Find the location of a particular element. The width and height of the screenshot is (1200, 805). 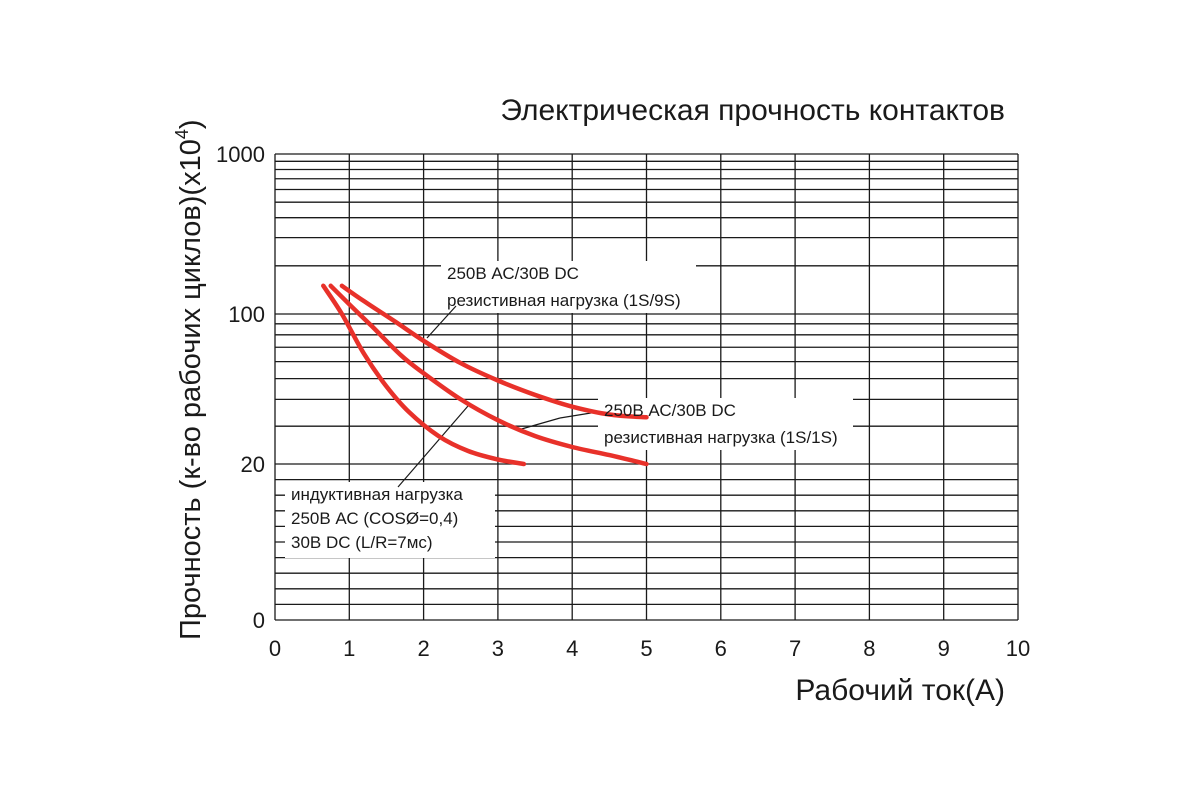

y-axis-label-main: Прочность (к-во рабочих циклов)(x10 is located at coordinates (191, 389).